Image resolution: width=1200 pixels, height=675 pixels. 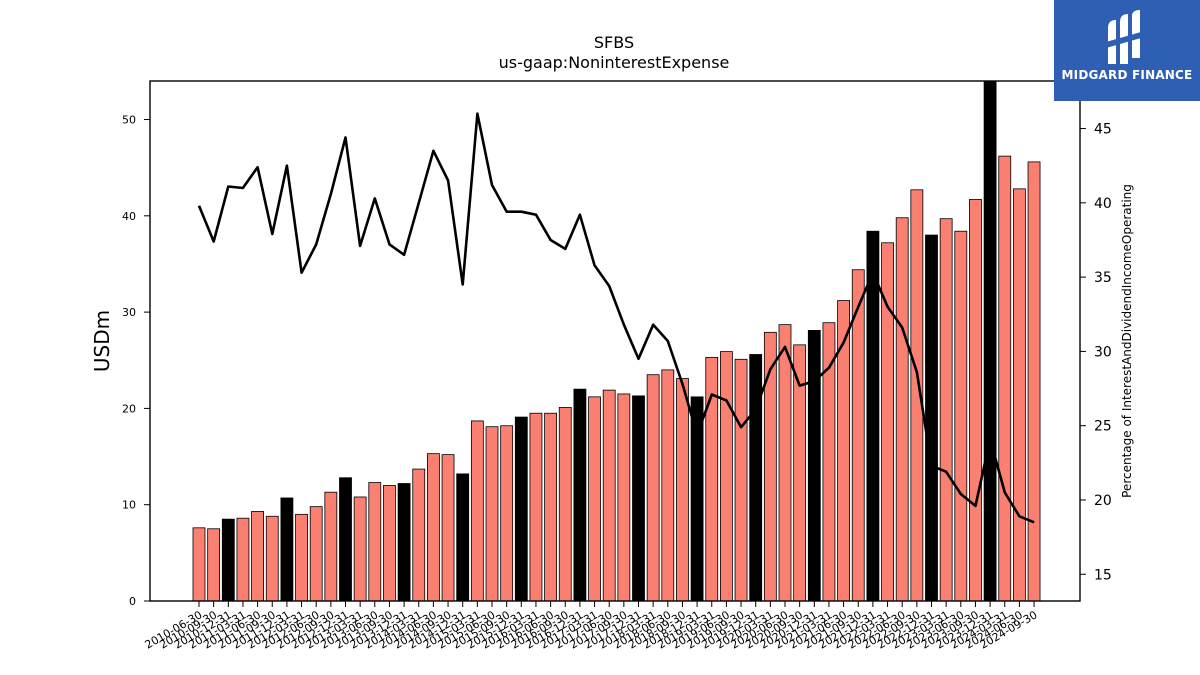 What do you see at coordinates (132, 601) in the screenshot?
I see `y-tick-label: 0` at bounding box center [132, 601].